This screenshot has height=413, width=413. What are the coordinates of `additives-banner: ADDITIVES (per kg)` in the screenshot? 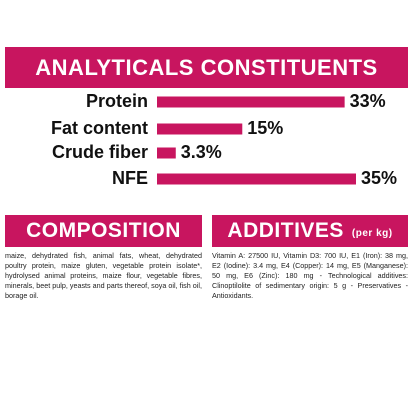 It's located at (310, 231).